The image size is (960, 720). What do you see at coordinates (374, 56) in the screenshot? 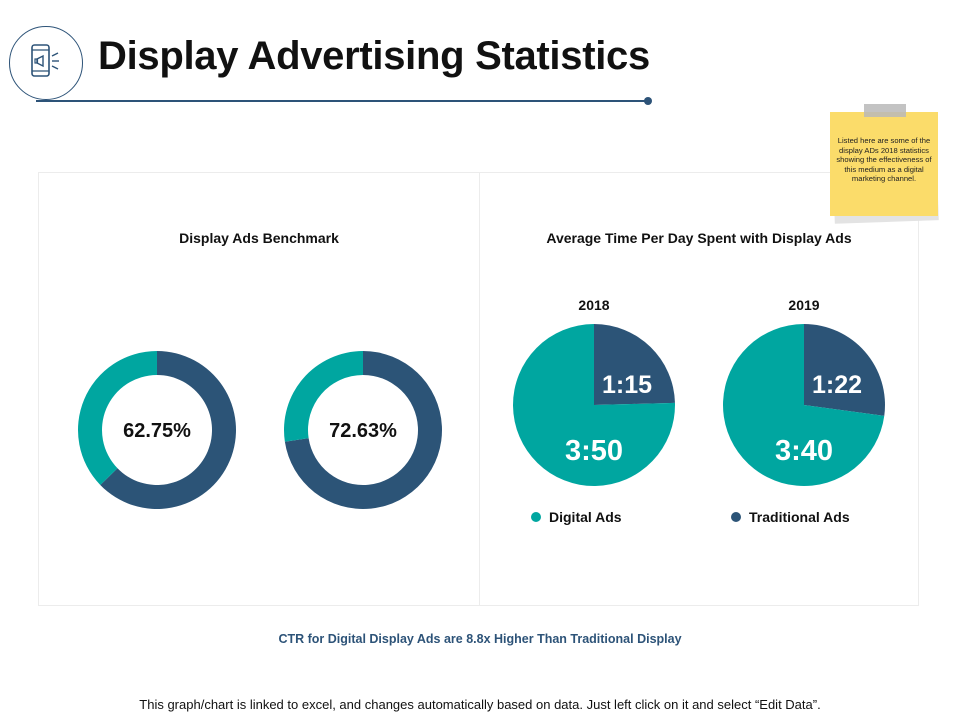
I see `page-title: Display Advertising Statistics` at bounding box center [374, 56].